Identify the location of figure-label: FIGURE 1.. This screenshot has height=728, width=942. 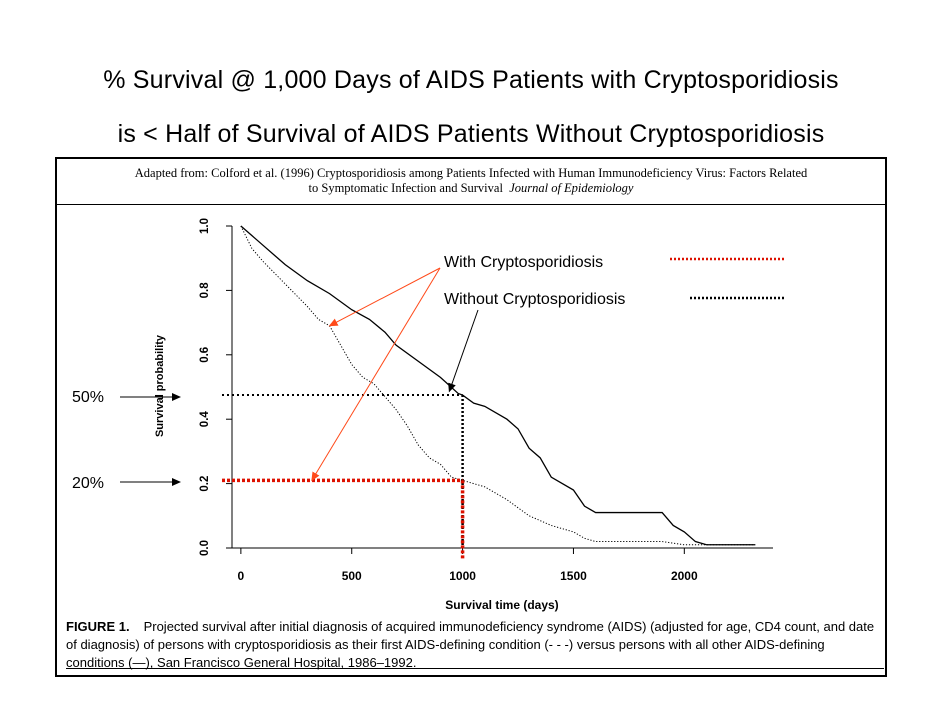
(98, 626).